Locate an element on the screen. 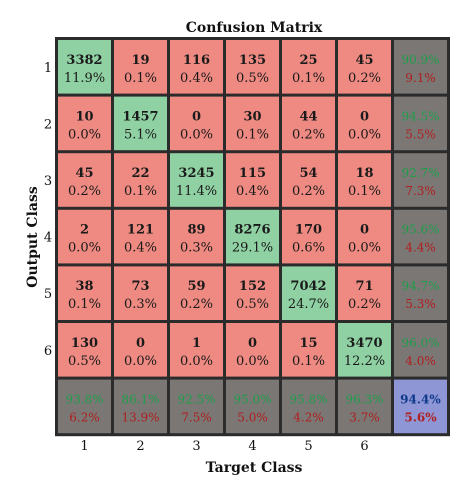 The image size is (474, 498). row-error-rate: 5.3% is located at coordinates (420, 304).